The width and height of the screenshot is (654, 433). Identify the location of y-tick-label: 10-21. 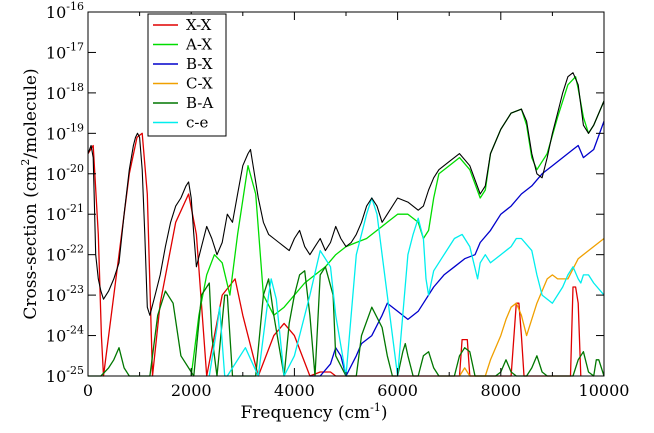
(65, 213).